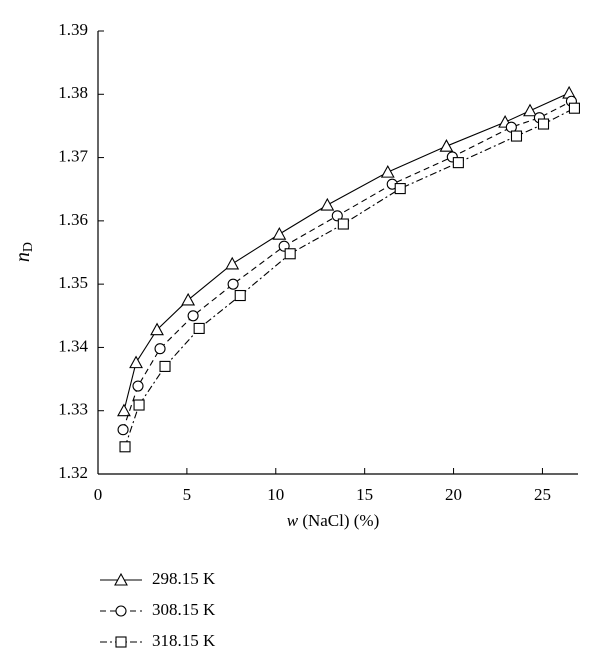 The height and width of the screenshot is (670, 600). I want to click on y-tick-label: 1.38, so click(73, 92).